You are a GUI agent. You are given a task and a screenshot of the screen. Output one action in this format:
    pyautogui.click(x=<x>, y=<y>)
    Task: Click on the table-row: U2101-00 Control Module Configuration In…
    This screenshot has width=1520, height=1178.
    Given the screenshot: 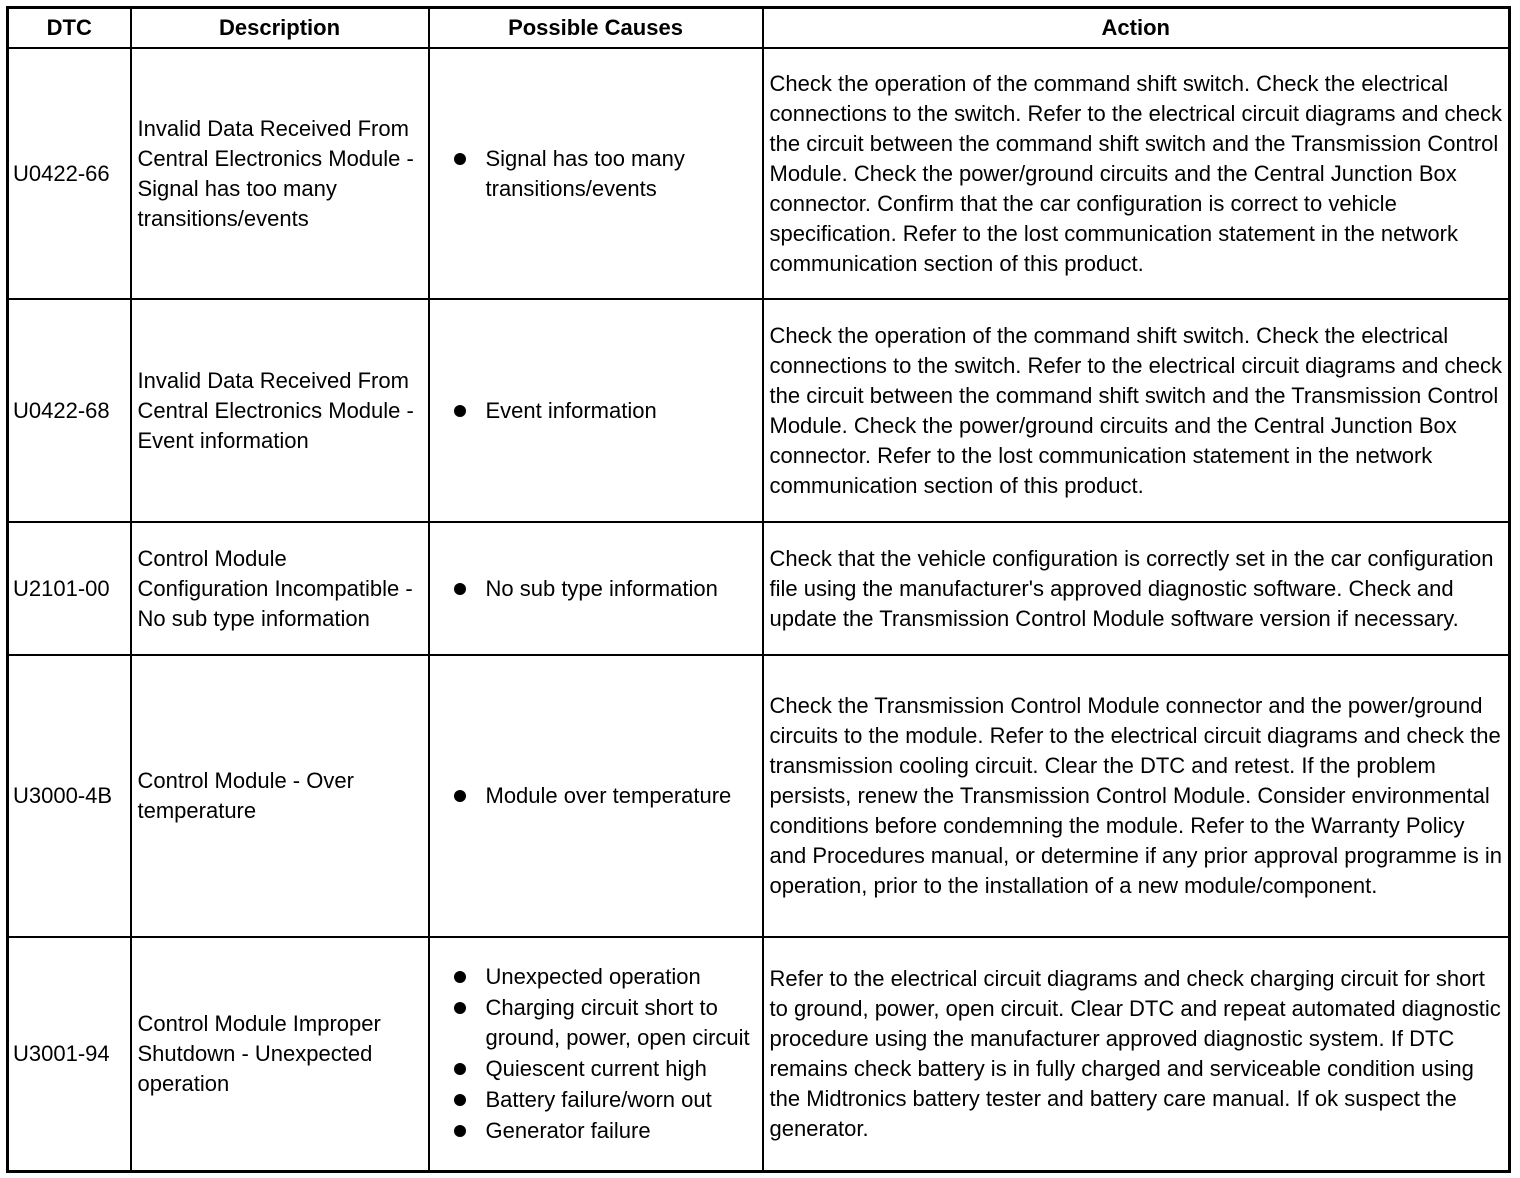 What is the action you would take?
    pyautogui.click(x=758, y=588)
    